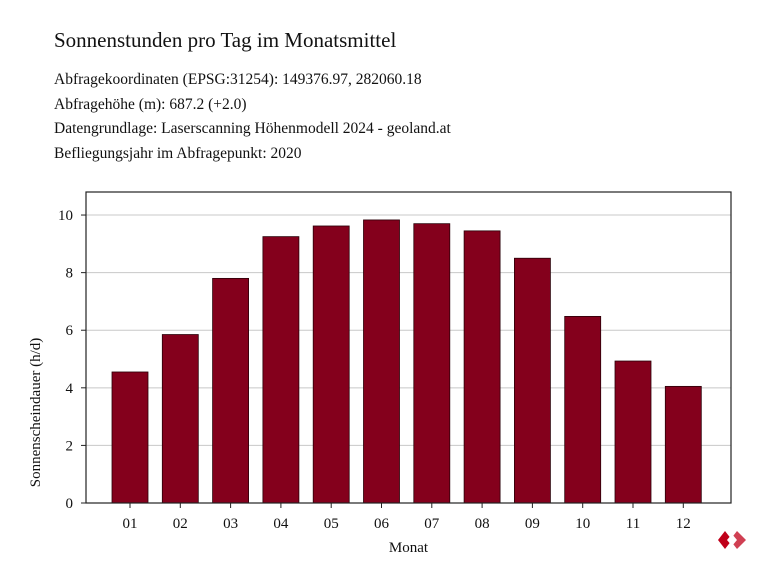  Describe the element at coordinates (70, 274) in the screenshot. I see `y-tick-label: 8` at that location.